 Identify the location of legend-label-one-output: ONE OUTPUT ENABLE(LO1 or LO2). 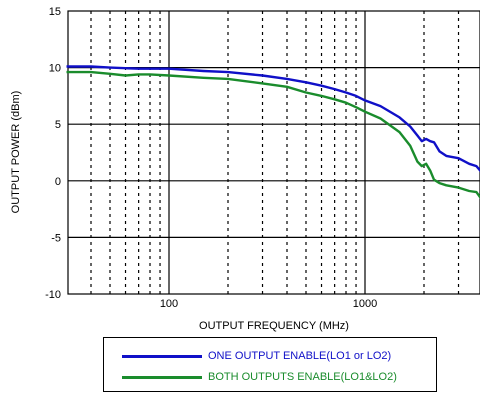
(300, 356).